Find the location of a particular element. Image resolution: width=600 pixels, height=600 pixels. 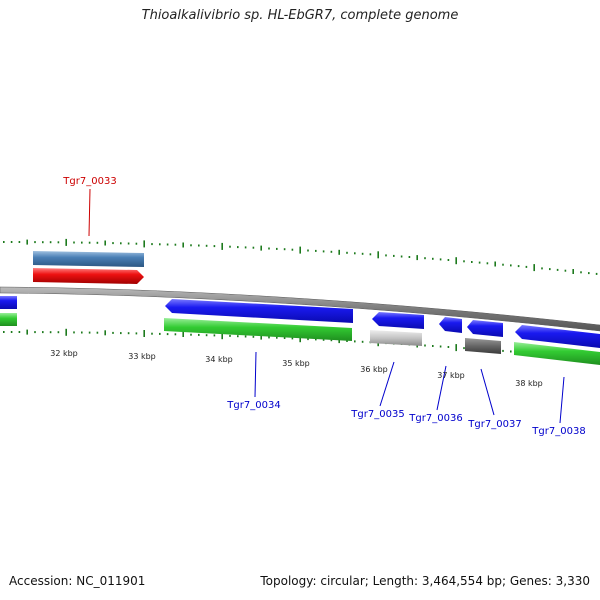

gene-label-0034: Tgr7_0034 is located at coordinates (253, 405).